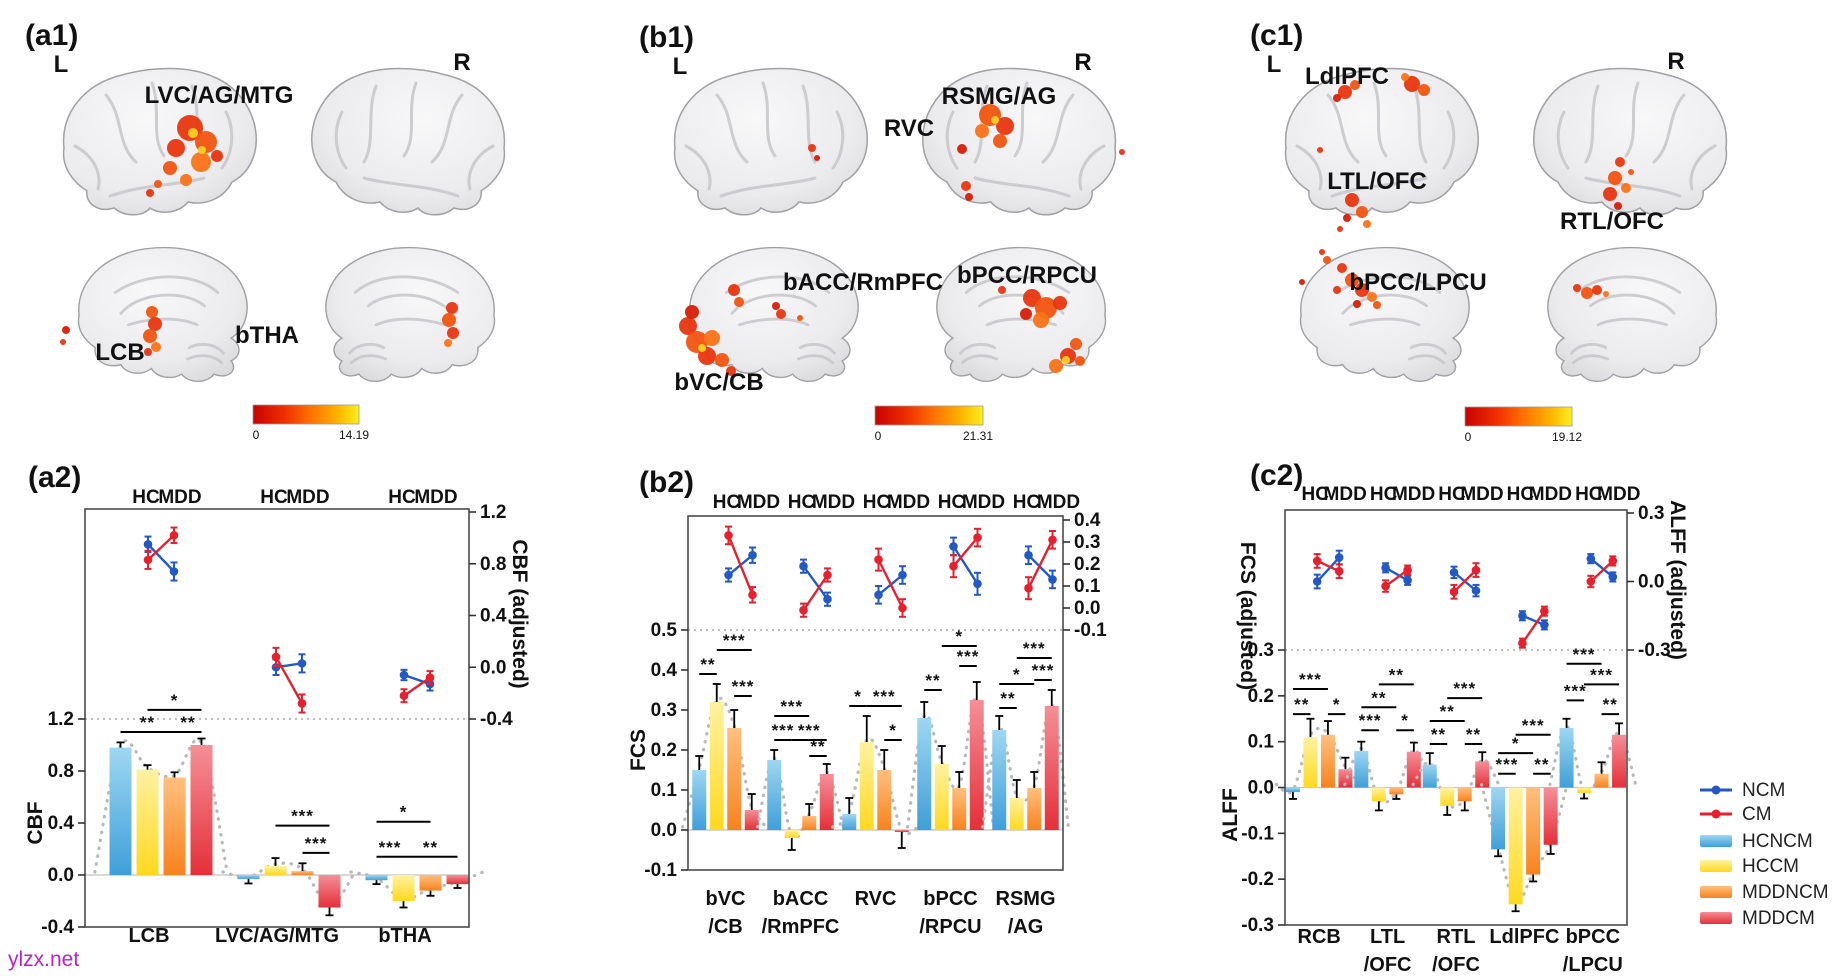 This screenshot has height=976, width=1833. I want to click on tick-label-left: 0.3, so click(664, 710).